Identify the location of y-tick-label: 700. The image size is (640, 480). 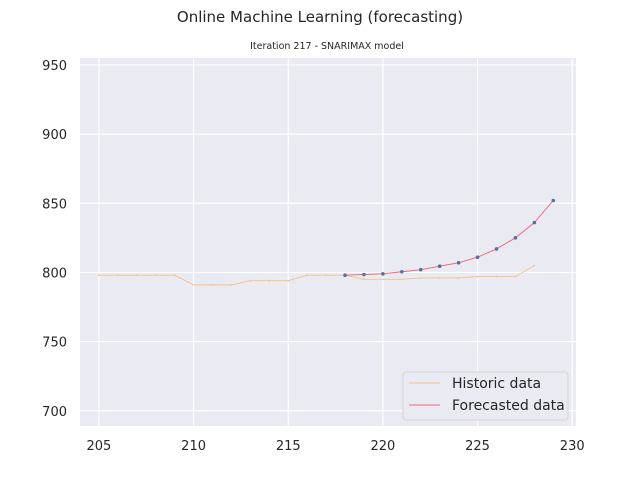
(54, 412).